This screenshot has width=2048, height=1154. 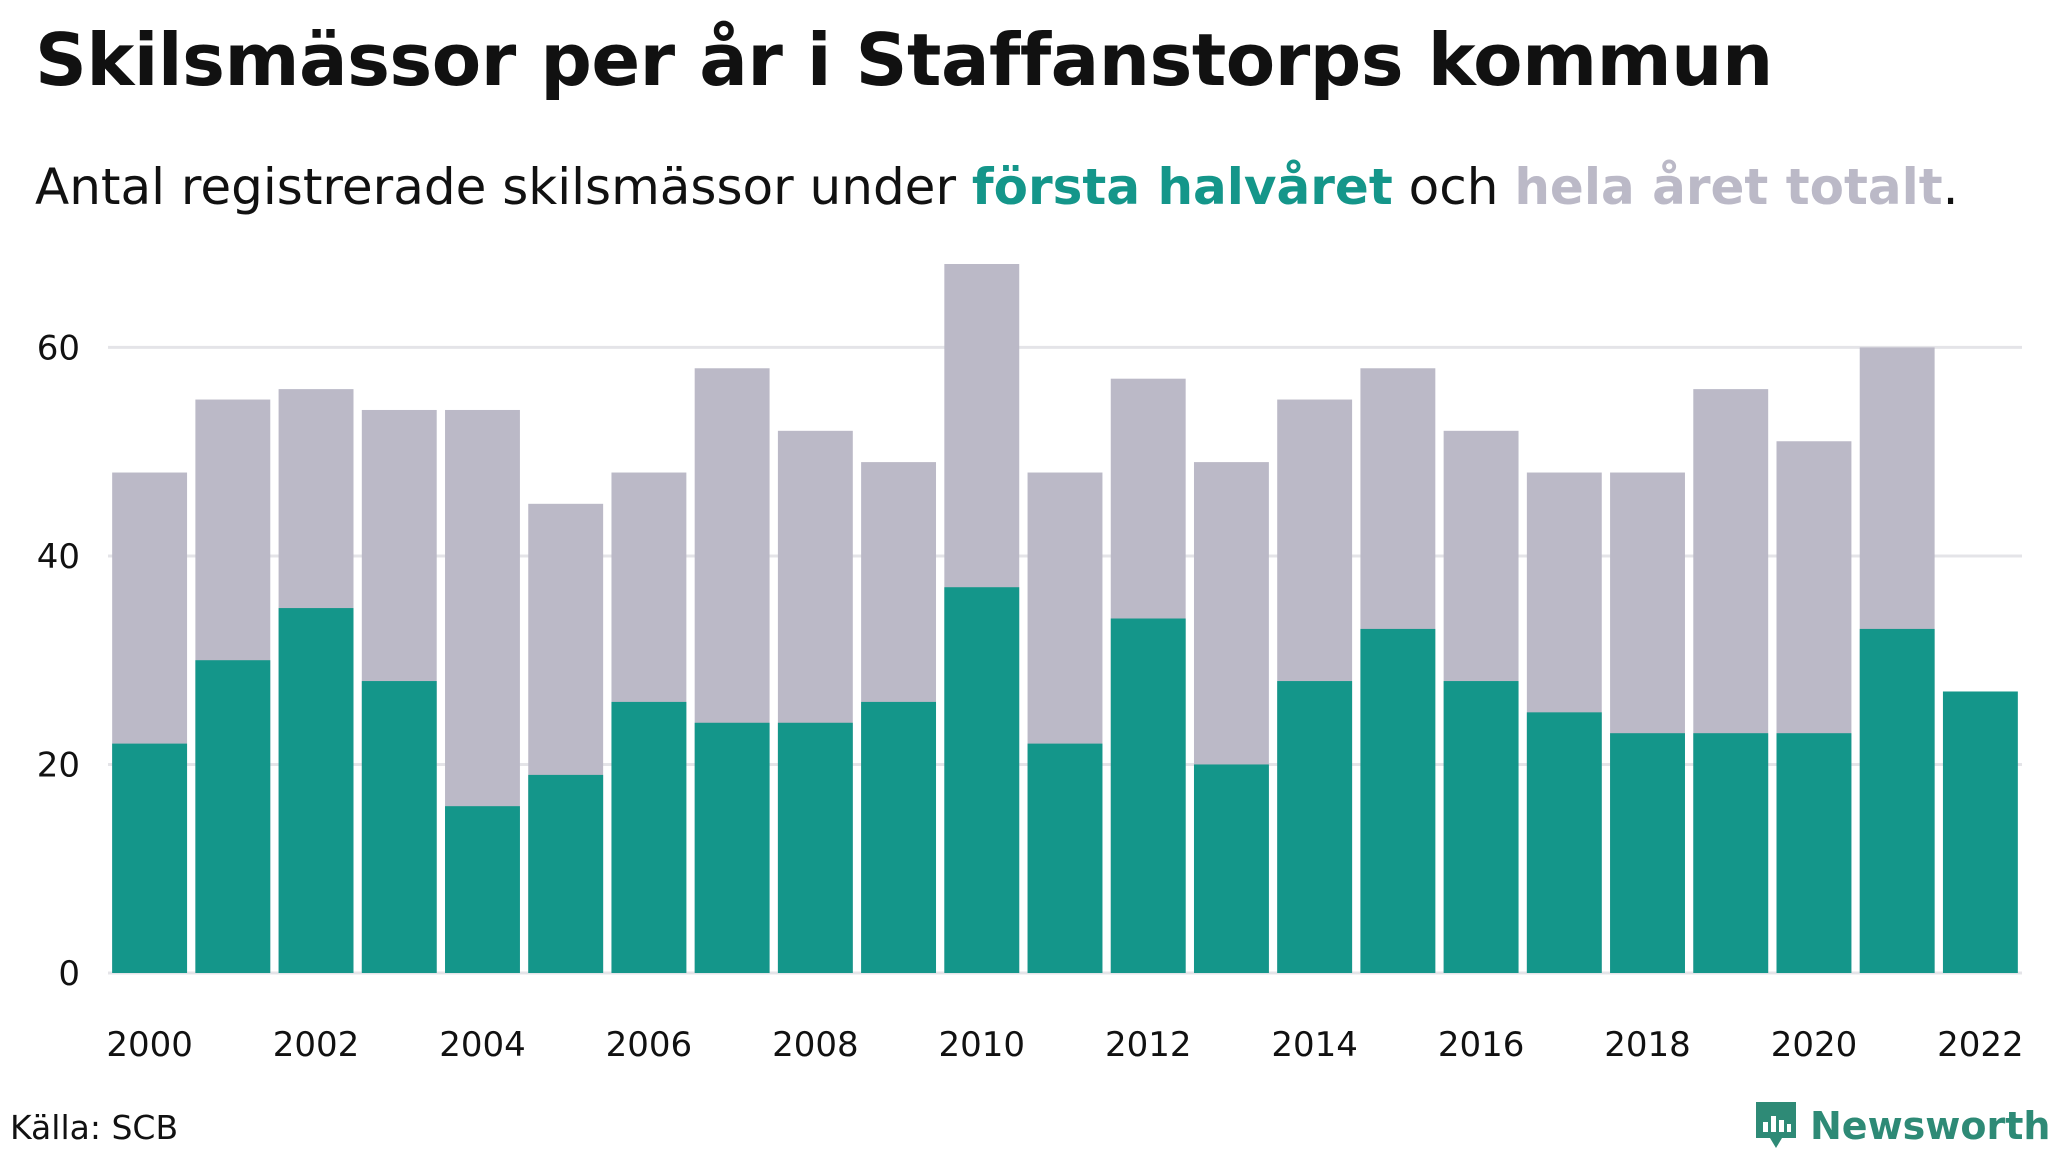 I want to click on x-tick-label: 2022, so click(x=1980, y=1045).